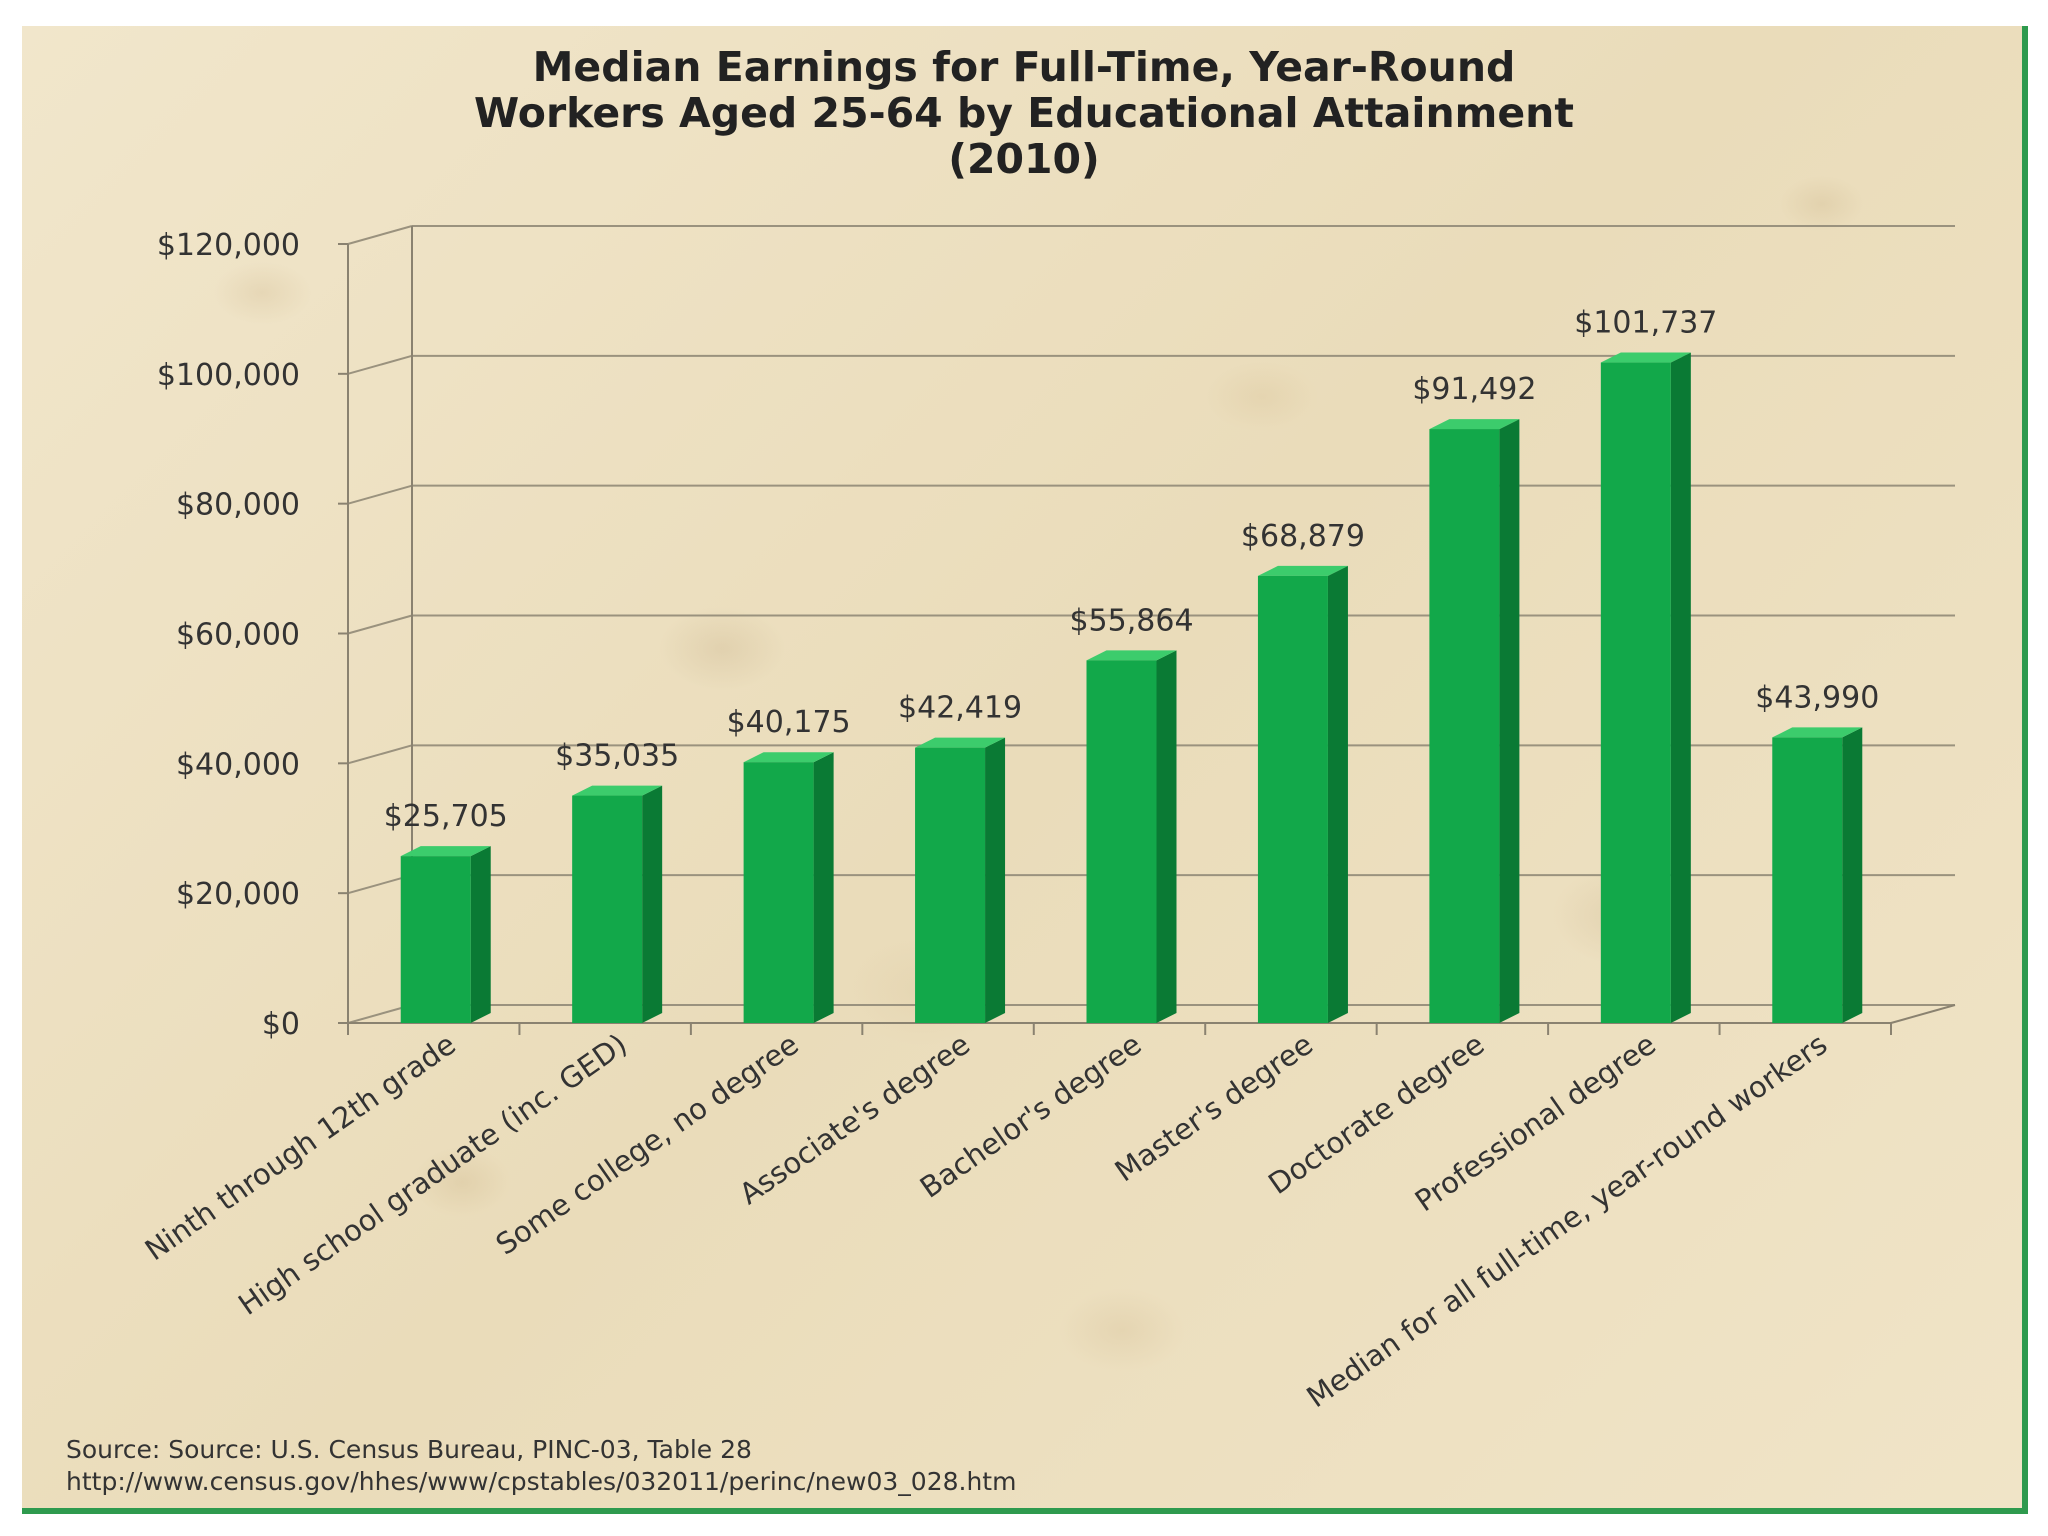 The image size is (2048, 1536). I want to click on data-label: $101,737, so click(1645, 323).